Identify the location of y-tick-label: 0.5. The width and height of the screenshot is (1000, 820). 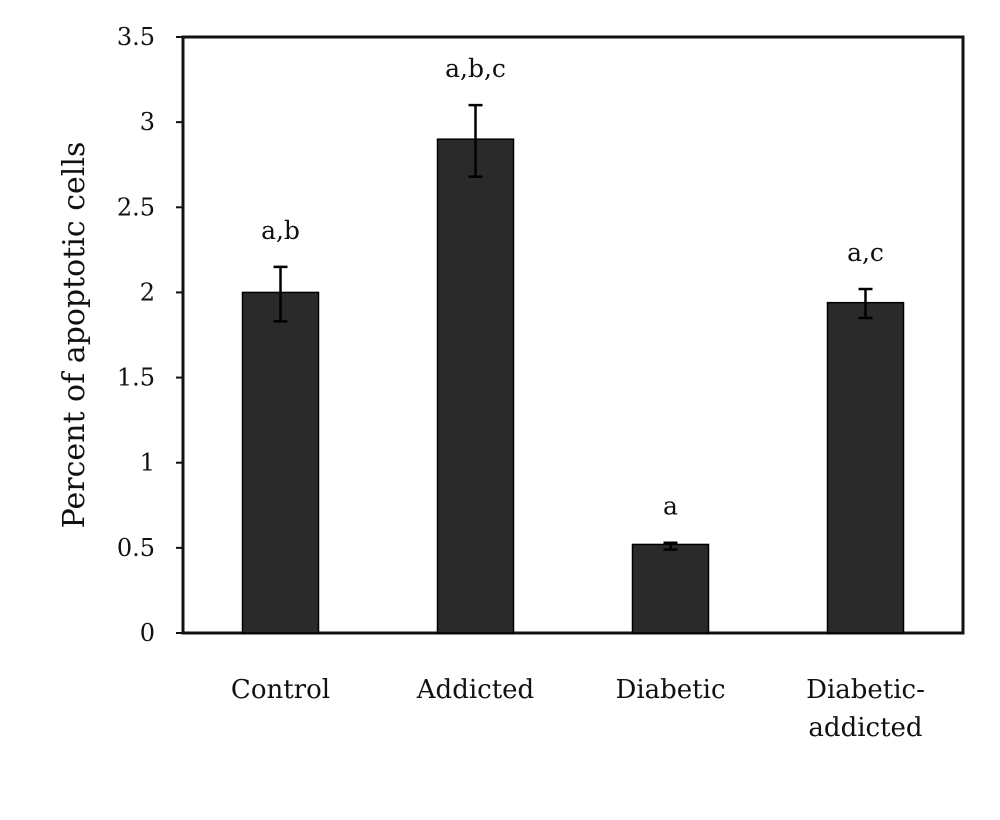
(136, 548).